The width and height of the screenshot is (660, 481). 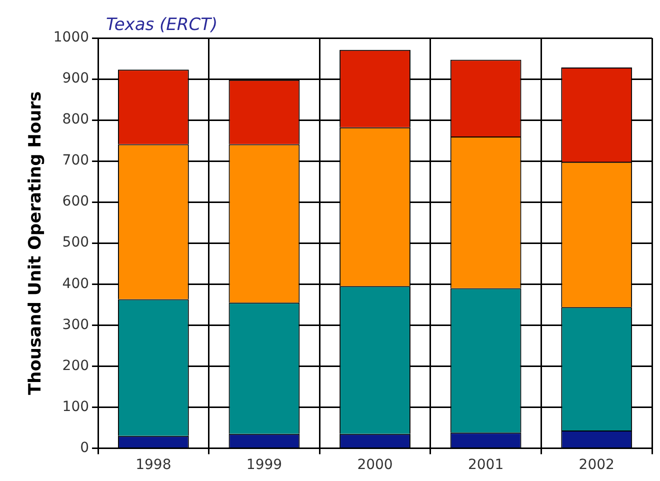 What do you see at coordinates (36, 243) in the screenshot?
I see `y-axis-title: Thousand Unit Operating Hours` at bounding box center [36, 243].